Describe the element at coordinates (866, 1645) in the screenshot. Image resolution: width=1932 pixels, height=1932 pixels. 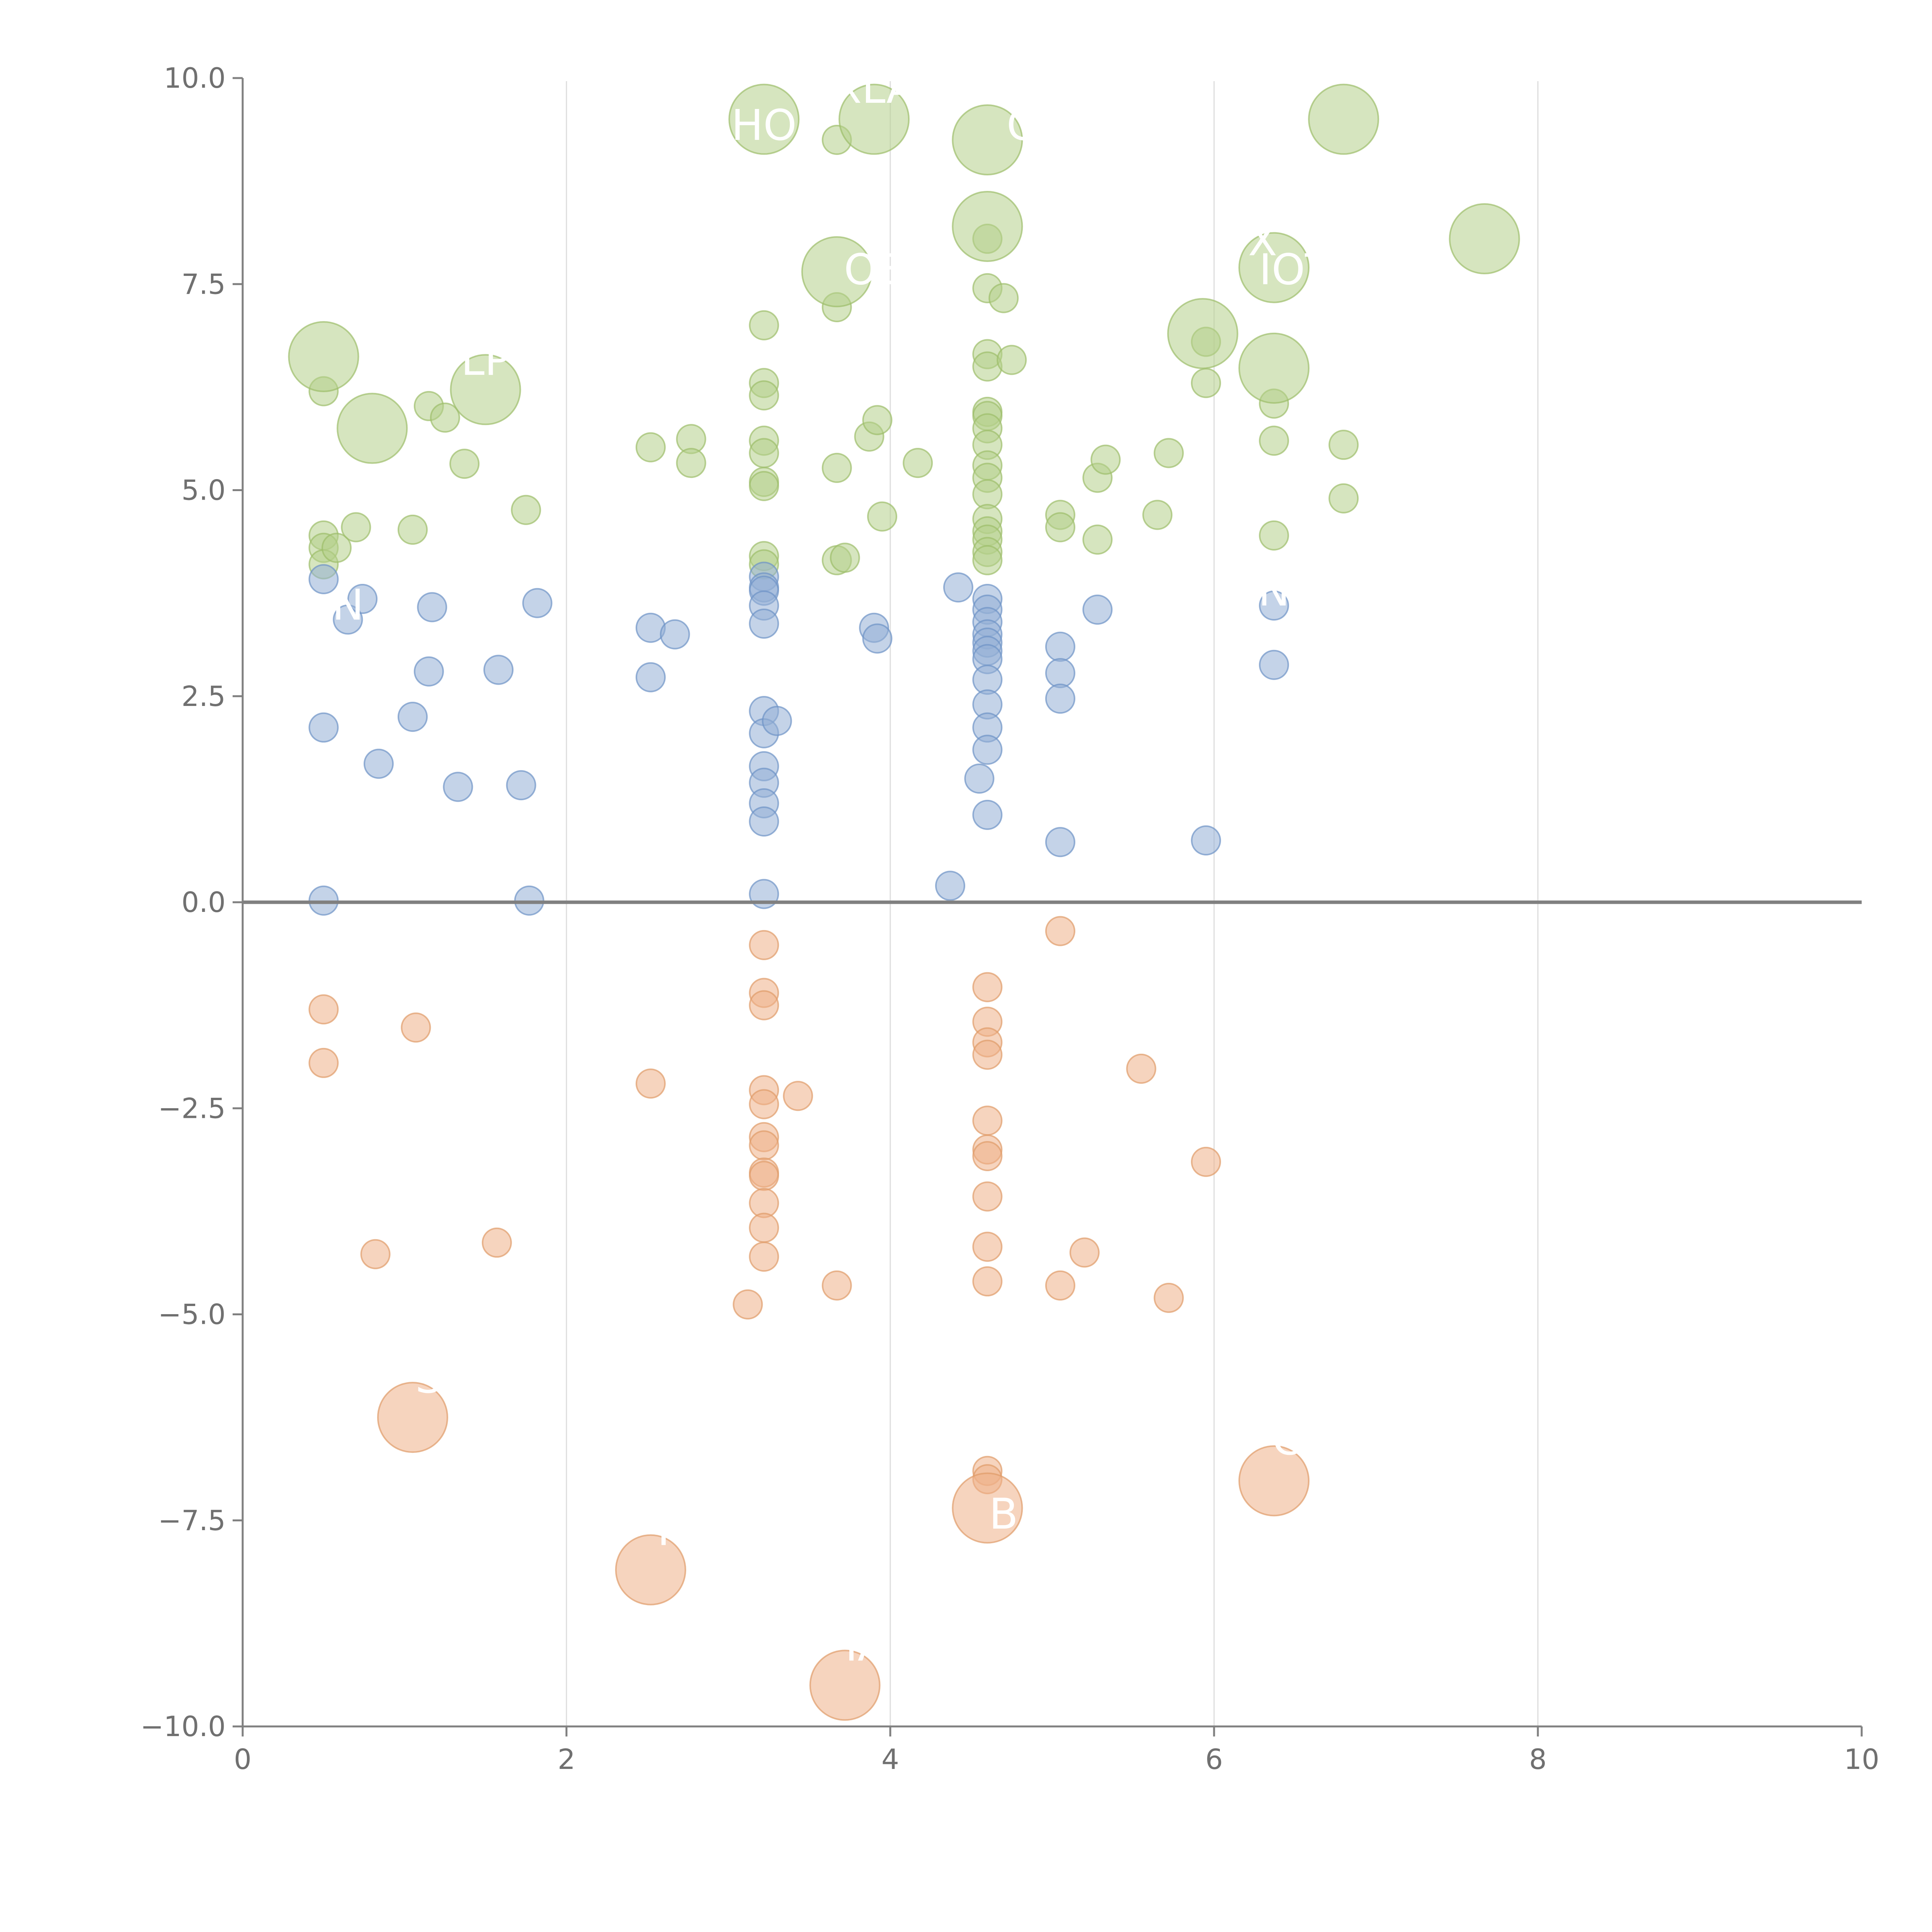
I see `bubble-annotation-13: IA` at that location.